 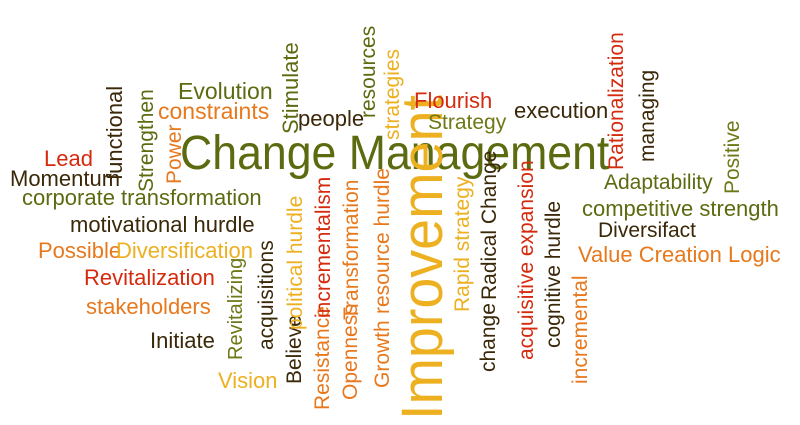 What do you see at coordinates (149, 277) in the screenshot?
I see `word-revitalization: Revitalization` at bounding box center [149, 277].